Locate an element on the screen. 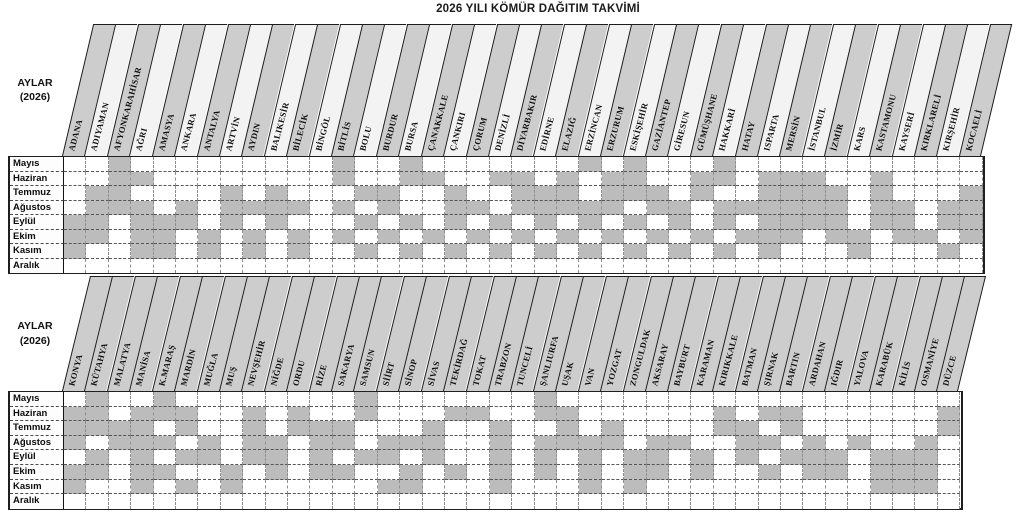 This screenshot has height=529, width=1024. month-label: Temmuz is located at coordinates (37, 428).